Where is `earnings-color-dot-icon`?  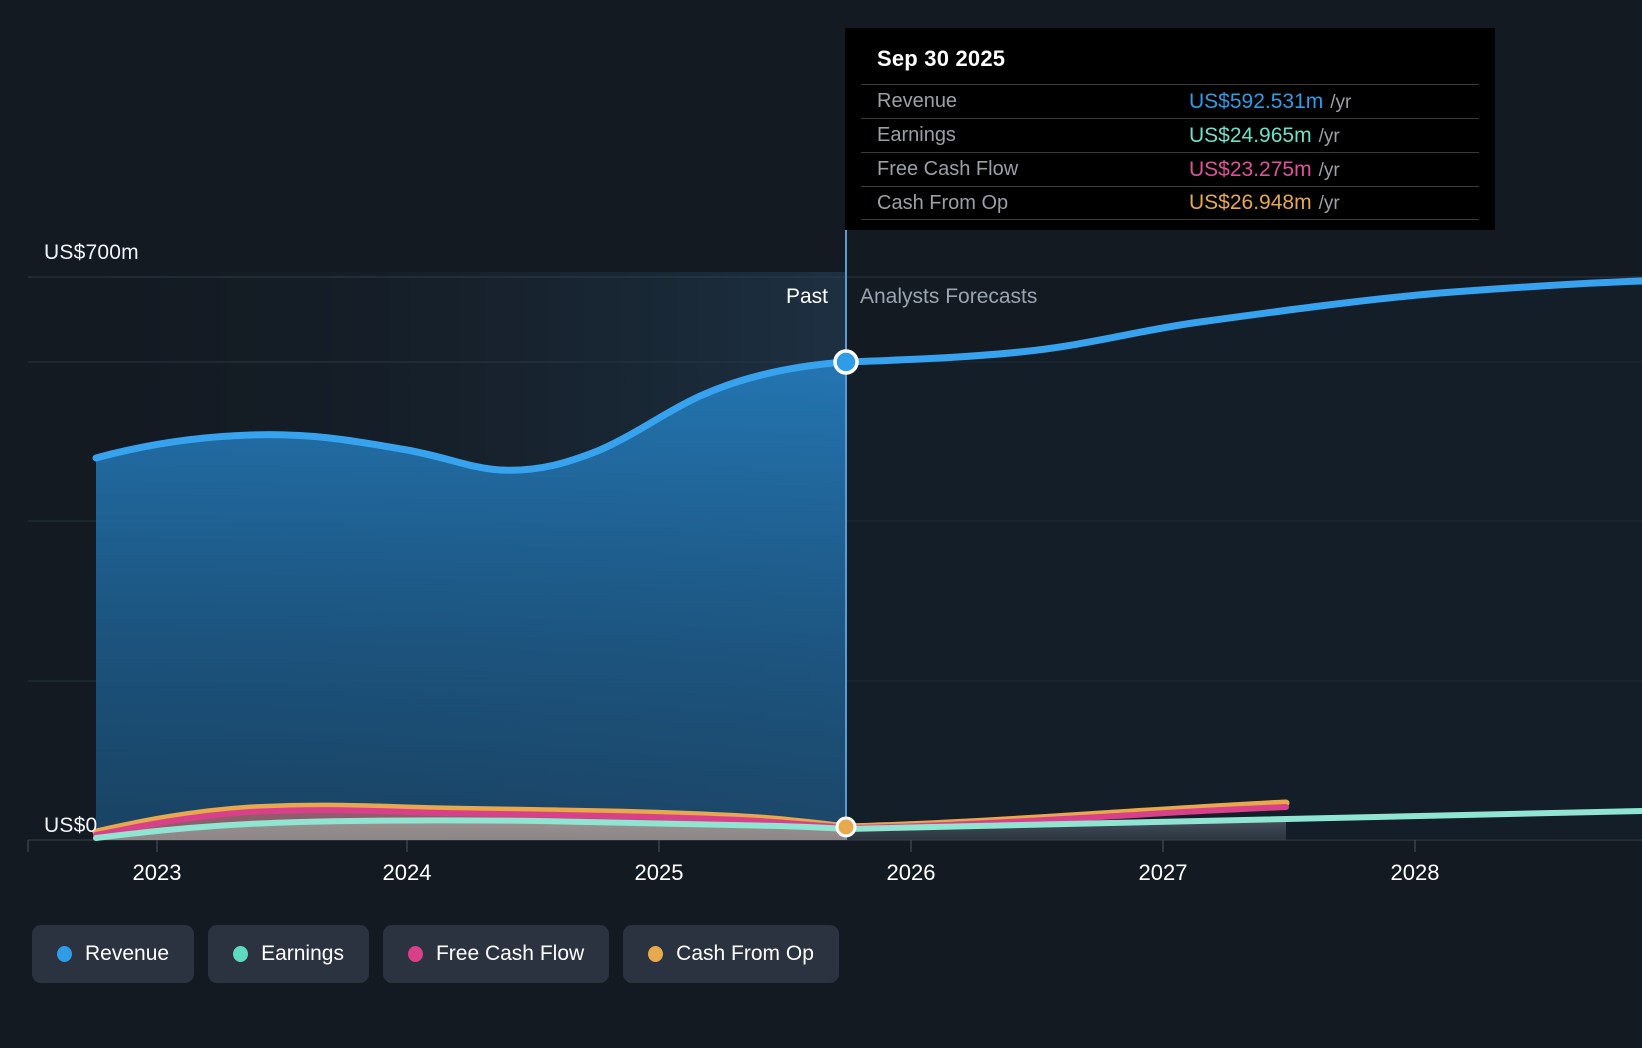 earnings-color-dot-icon is located at coordinates (241, 954).